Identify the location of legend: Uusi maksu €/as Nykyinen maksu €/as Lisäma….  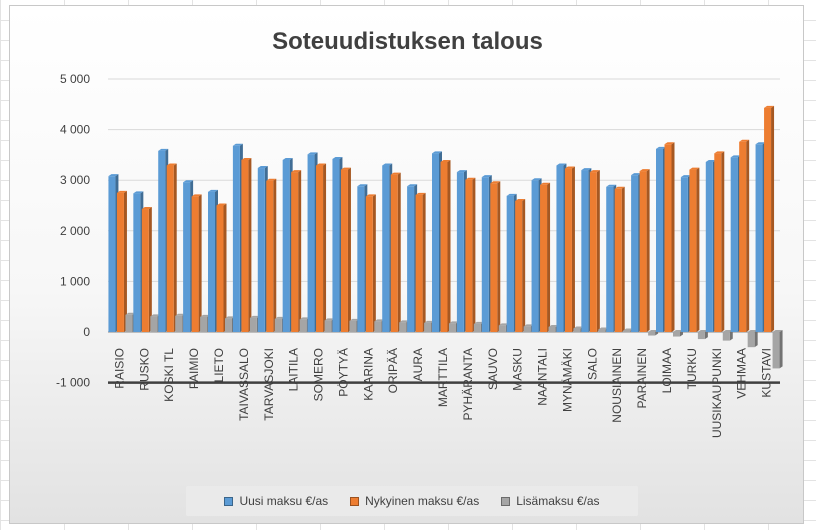
(412, 501).